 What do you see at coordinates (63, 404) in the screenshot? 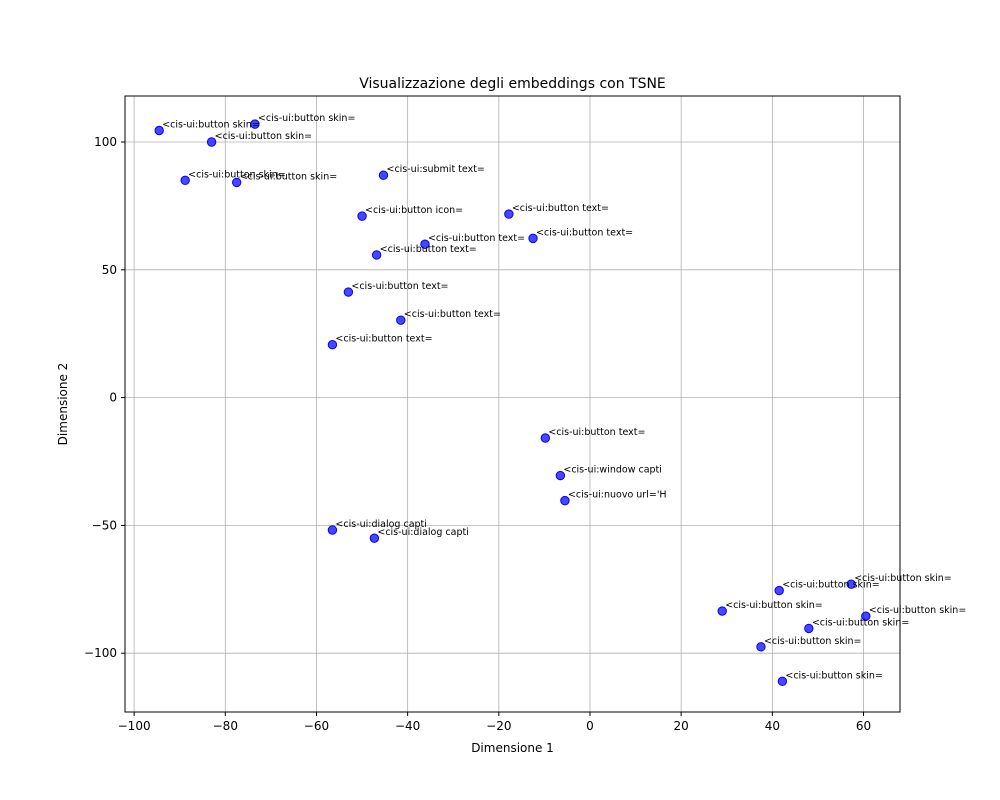
I see `y-axis-label: Dimensione 2` at bounding box center [63, 404].